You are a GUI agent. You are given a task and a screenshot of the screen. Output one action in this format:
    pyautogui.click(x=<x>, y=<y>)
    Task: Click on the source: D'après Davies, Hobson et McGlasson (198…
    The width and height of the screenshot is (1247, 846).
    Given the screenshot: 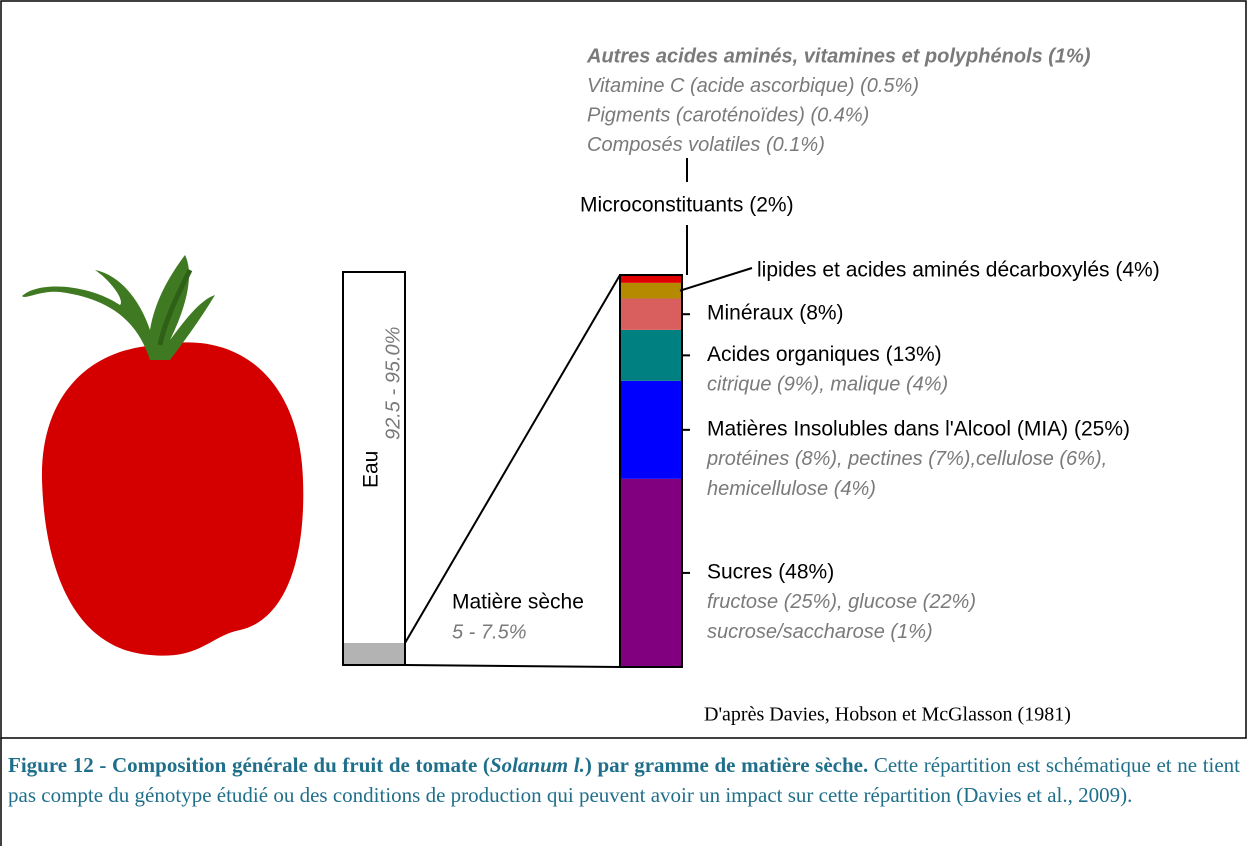 What is the action you would take?
    pyautogui.click(x=887, y=715)
    